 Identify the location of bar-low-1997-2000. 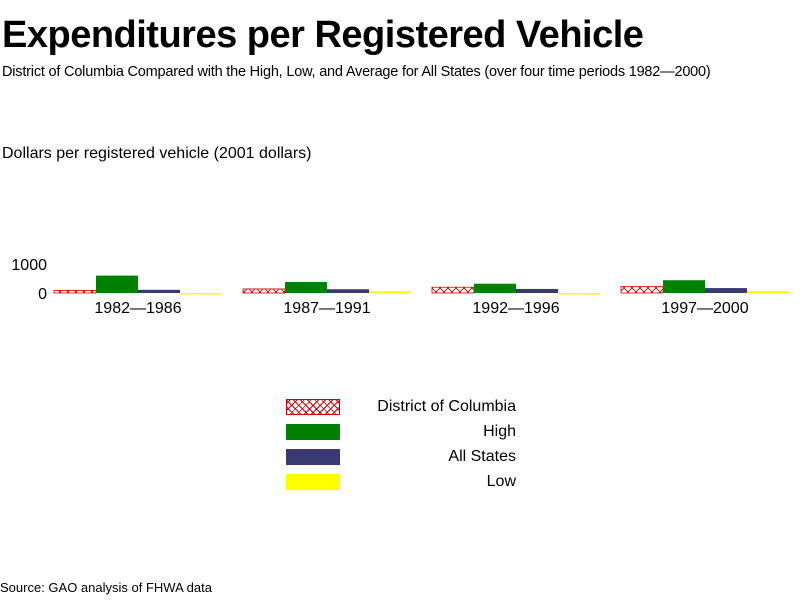
(768, 291).